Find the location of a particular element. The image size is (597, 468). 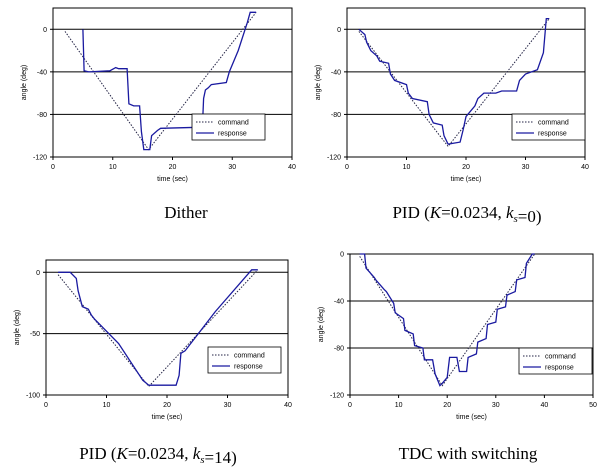

caption-run: TDC with switching is located at coordinates (468, 453).